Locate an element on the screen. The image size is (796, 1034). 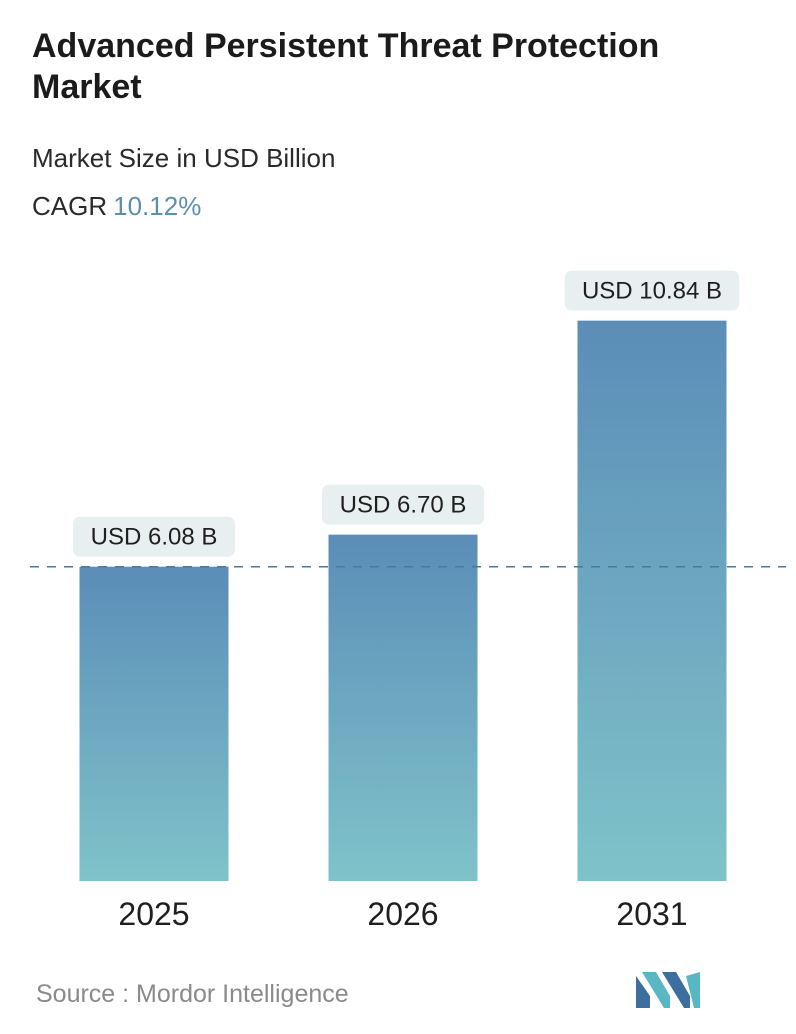
x-tick-2025: 2025 is located at coordinates (153, 914).